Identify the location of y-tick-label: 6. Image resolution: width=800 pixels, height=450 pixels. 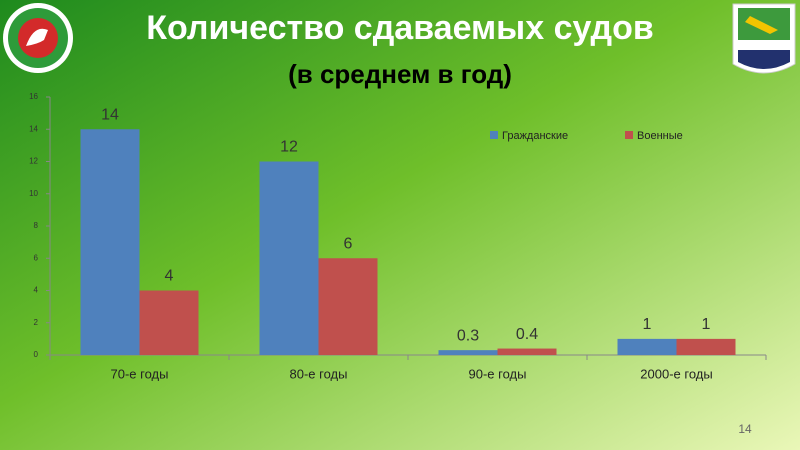
(36, 257).